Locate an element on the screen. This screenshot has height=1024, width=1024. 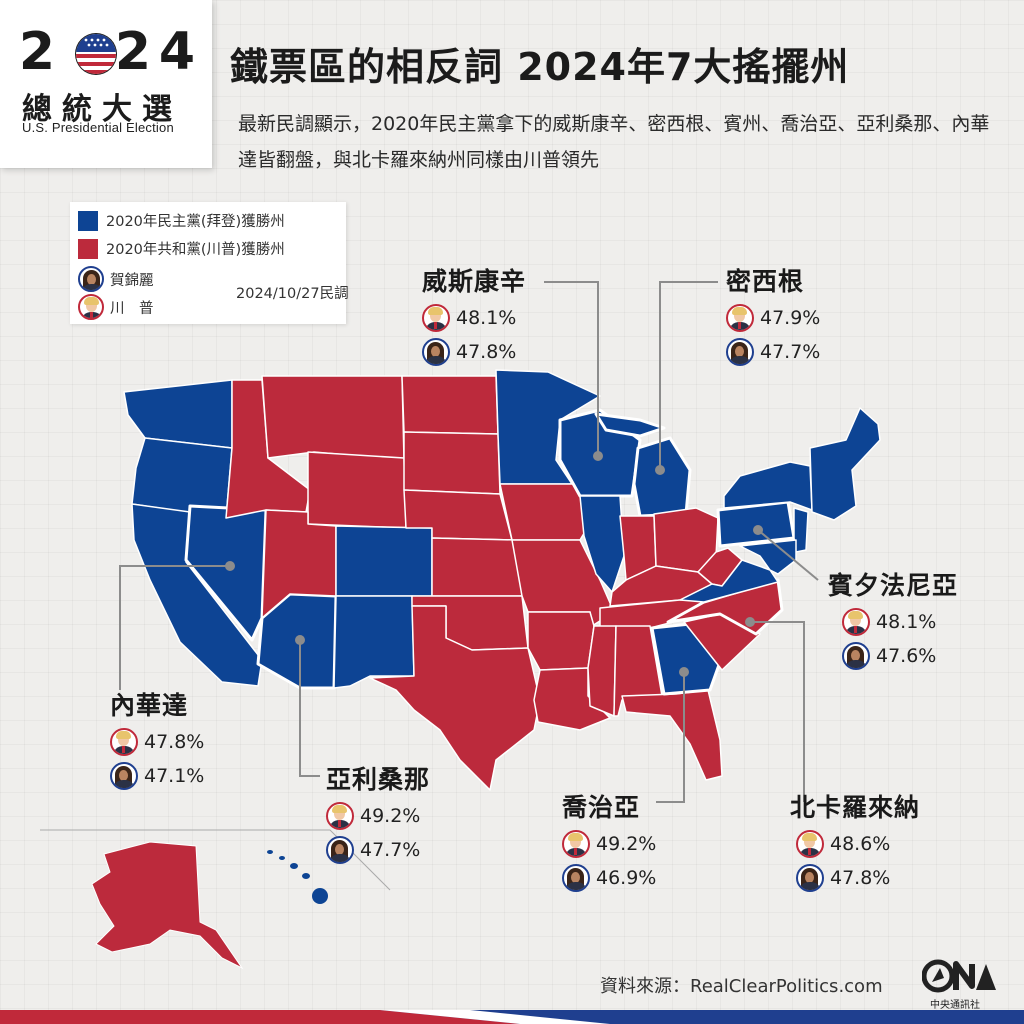
rep-swatch is located at coordinates (88, 248).